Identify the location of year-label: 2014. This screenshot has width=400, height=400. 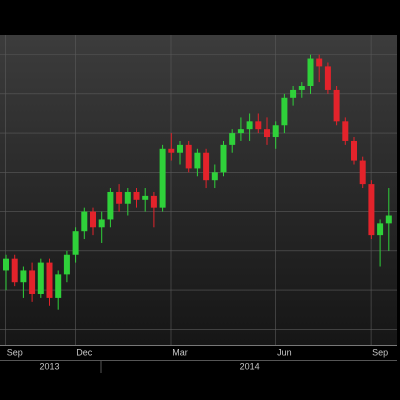
(250, 366).